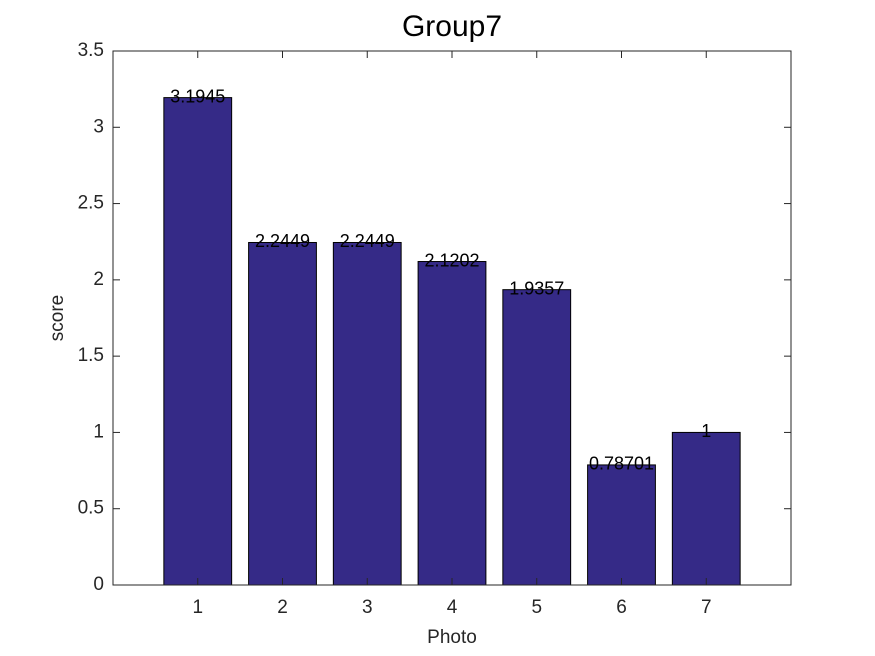 Image resolution: width=875 pixels, height=656 pixels. Describe the element at coordinates (621, 607) in the screenshot. I see `x-tick-label: 6` at that location.